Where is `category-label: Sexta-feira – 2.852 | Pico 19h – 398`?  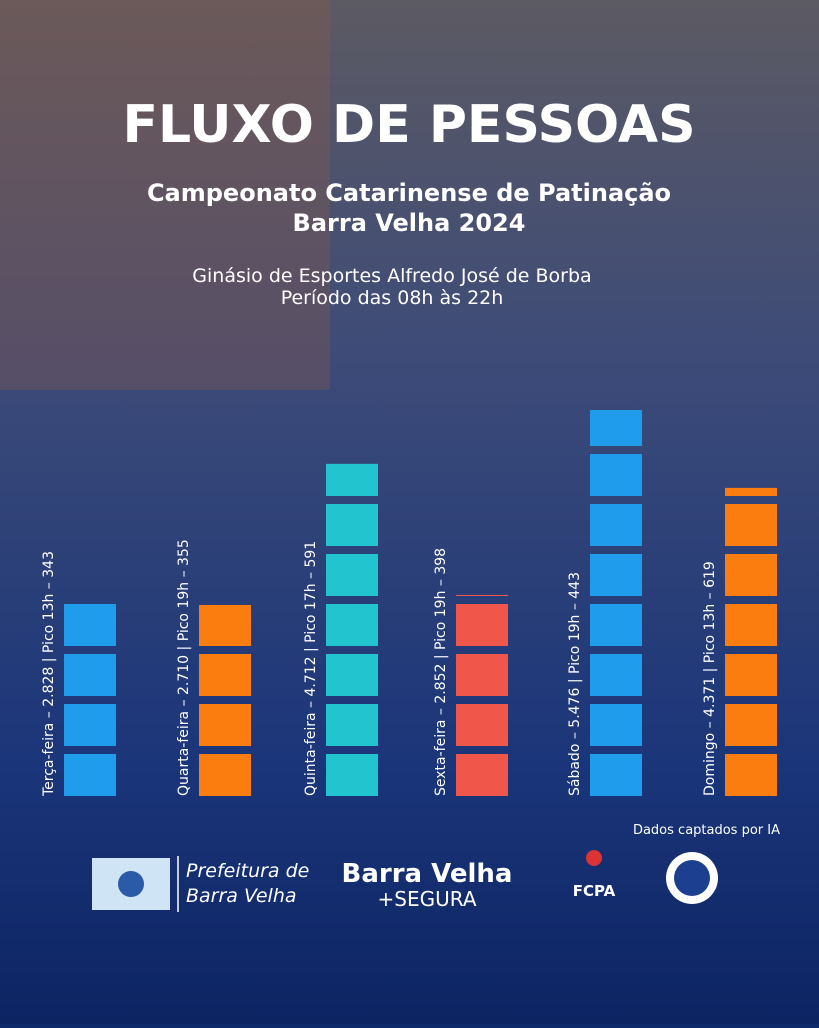
category-label: Sexta-feira – 2.852 | Pico 19h – 398 is located at coordinates (441, 672).